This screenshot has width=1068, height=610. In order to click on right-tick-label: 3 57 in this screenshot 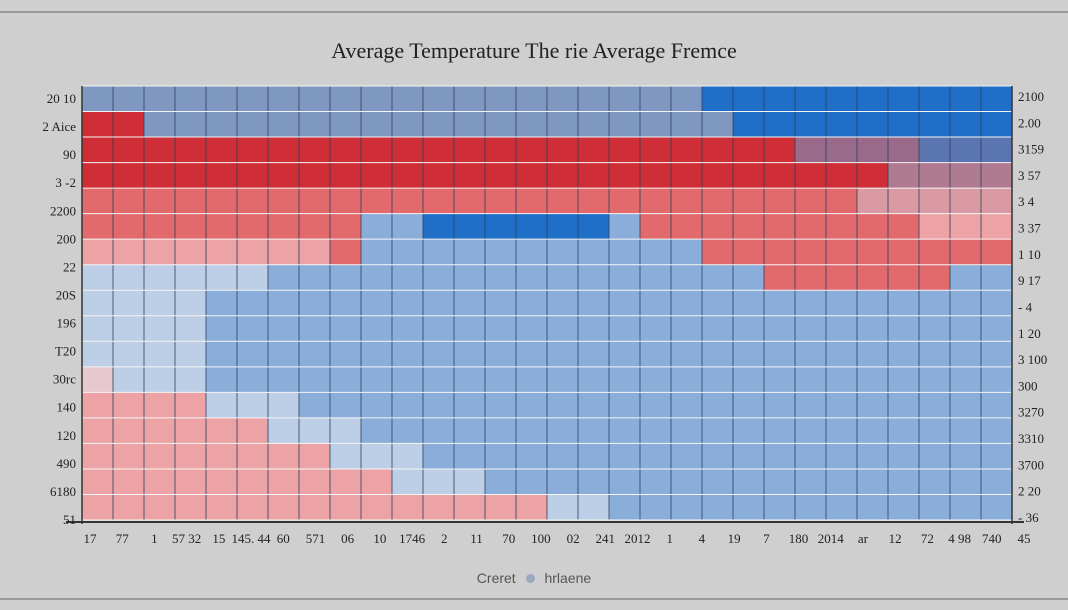, I will do `click(1029, 175)`.